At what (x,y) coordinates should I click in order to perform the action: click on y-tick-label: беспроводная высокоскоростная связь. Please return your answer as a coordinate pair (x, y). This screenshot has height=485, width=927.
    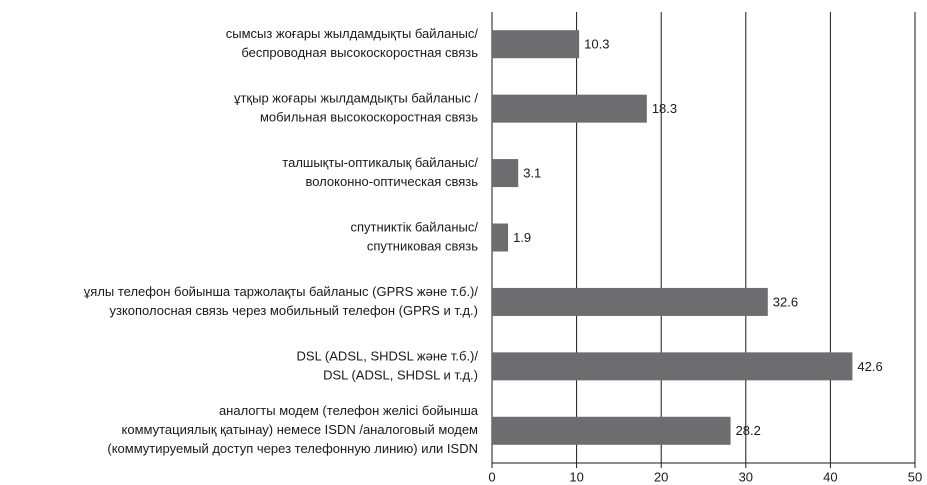
    Looking at the image, I should click on (359, 52).